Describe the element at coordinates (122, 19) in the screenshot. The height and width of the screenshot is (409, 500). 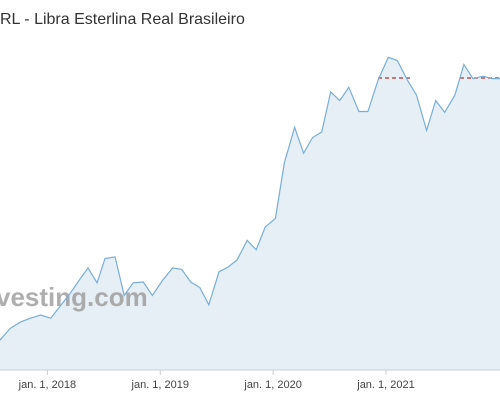
I see `chart-title: RL - Libra Esterlina Real Brasileiro` at that location.